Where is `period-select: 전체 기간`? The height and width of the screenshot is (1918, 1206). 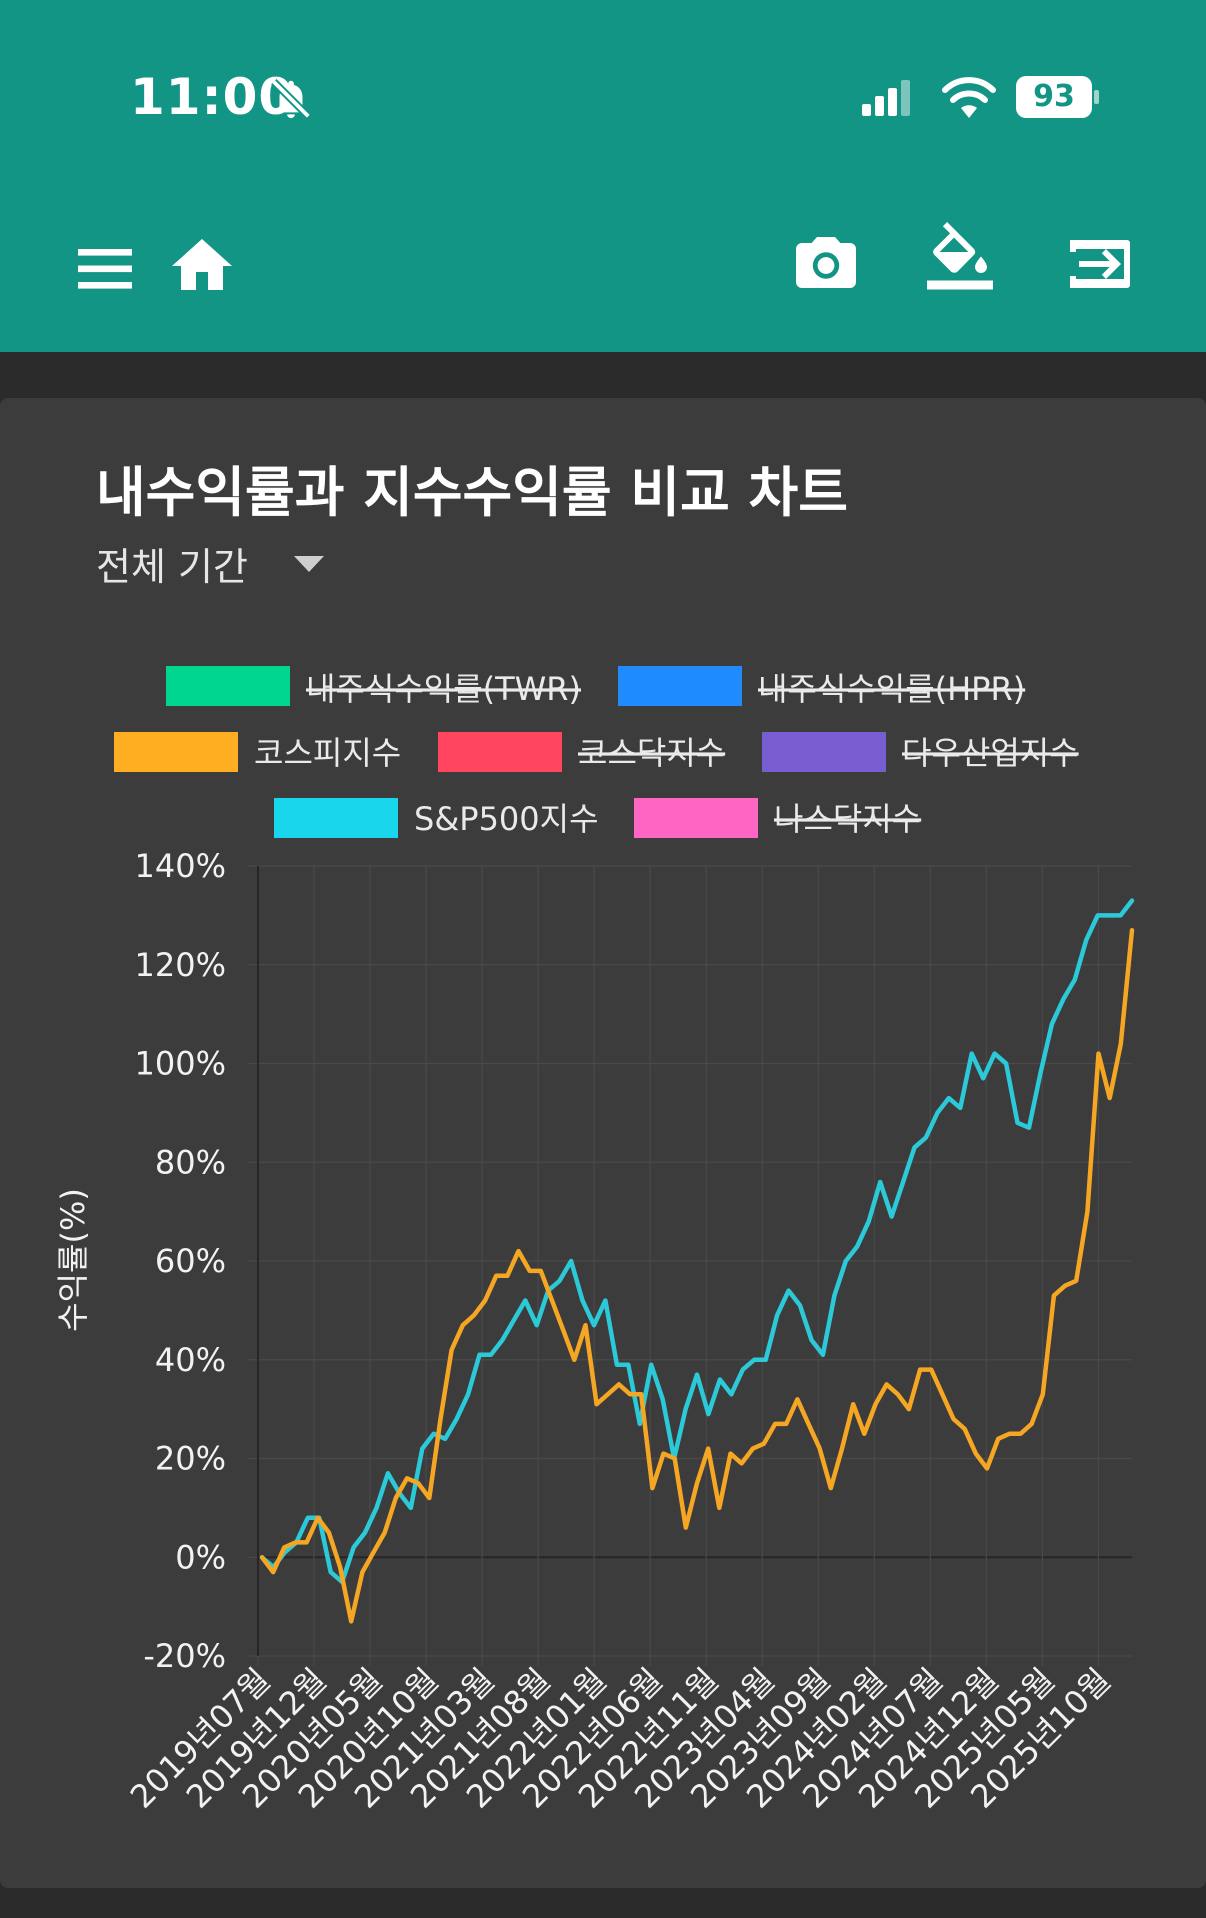
period-select: 전체 기간 is located at coordinates (172, 567).